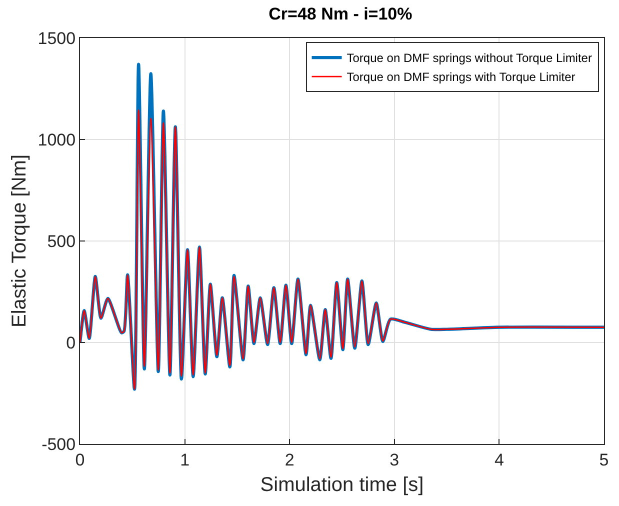 Image resolution: width=619 pixels, height=506 pixels. What do you see at coordinates (499, 460) in the screenshot?
I see `x-tick-label: 4` at bounding box center [499, 460].